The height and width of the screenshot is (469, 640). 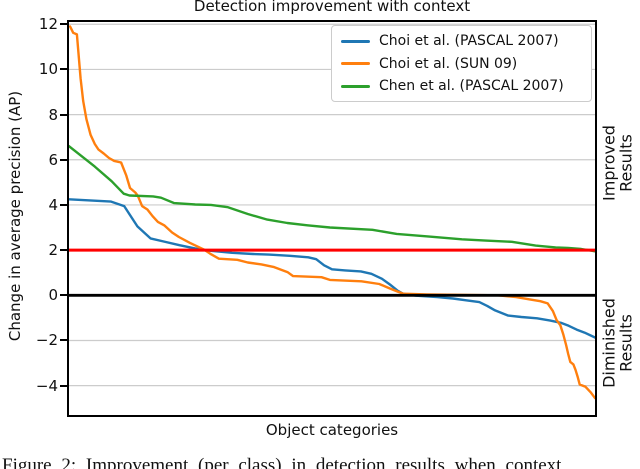 I want to click on y-tick-label: 10, so click(x=48, y=69).